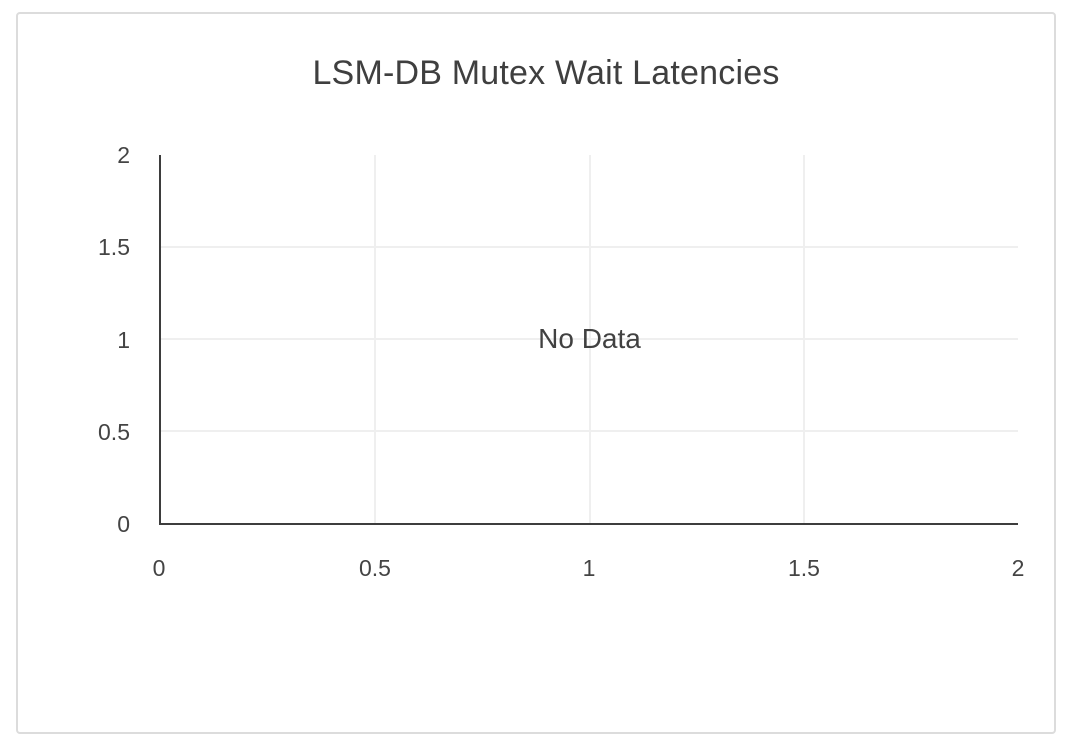 Image resolution: width=1072 pixels, height=746 pixels. I want to click on gridline-horizontal-0.5, so click(589, 431).